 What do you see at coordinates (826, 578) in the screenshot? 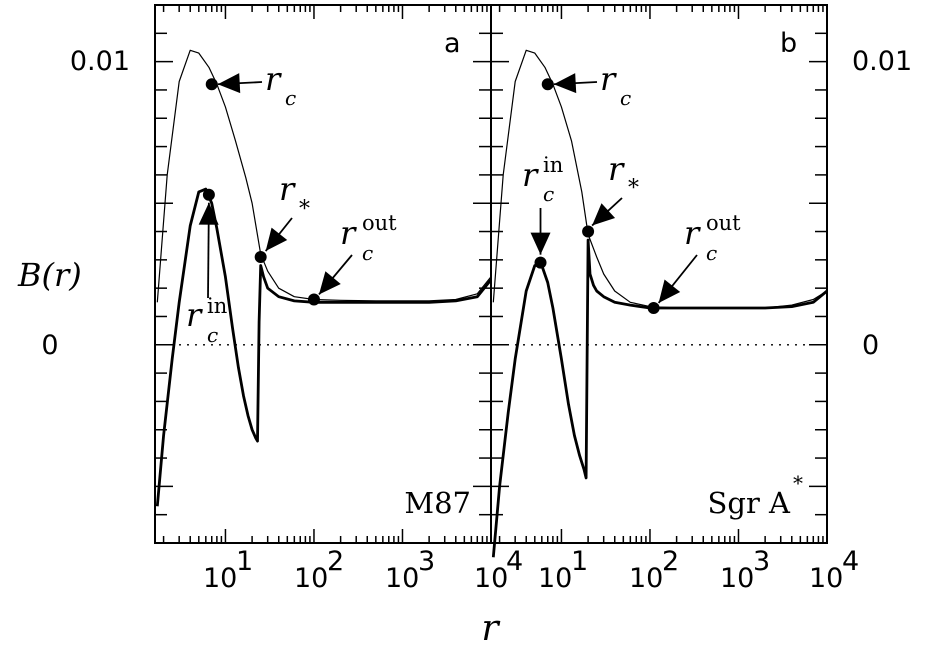
I see `x-tick-label-b-4: 10` at bounding box center [826, 578].